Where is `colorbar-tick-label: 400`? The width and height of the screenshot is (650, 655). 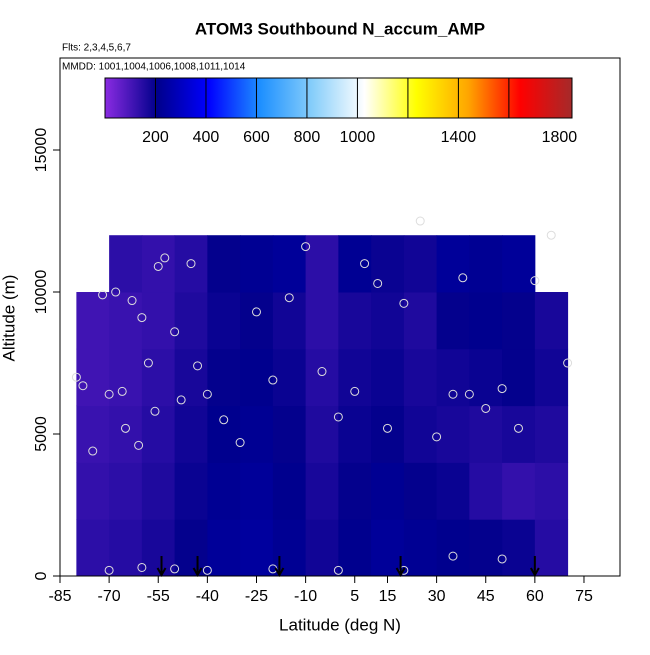 colorbar-tick-label: 400 is located at coordinates (206, 137).